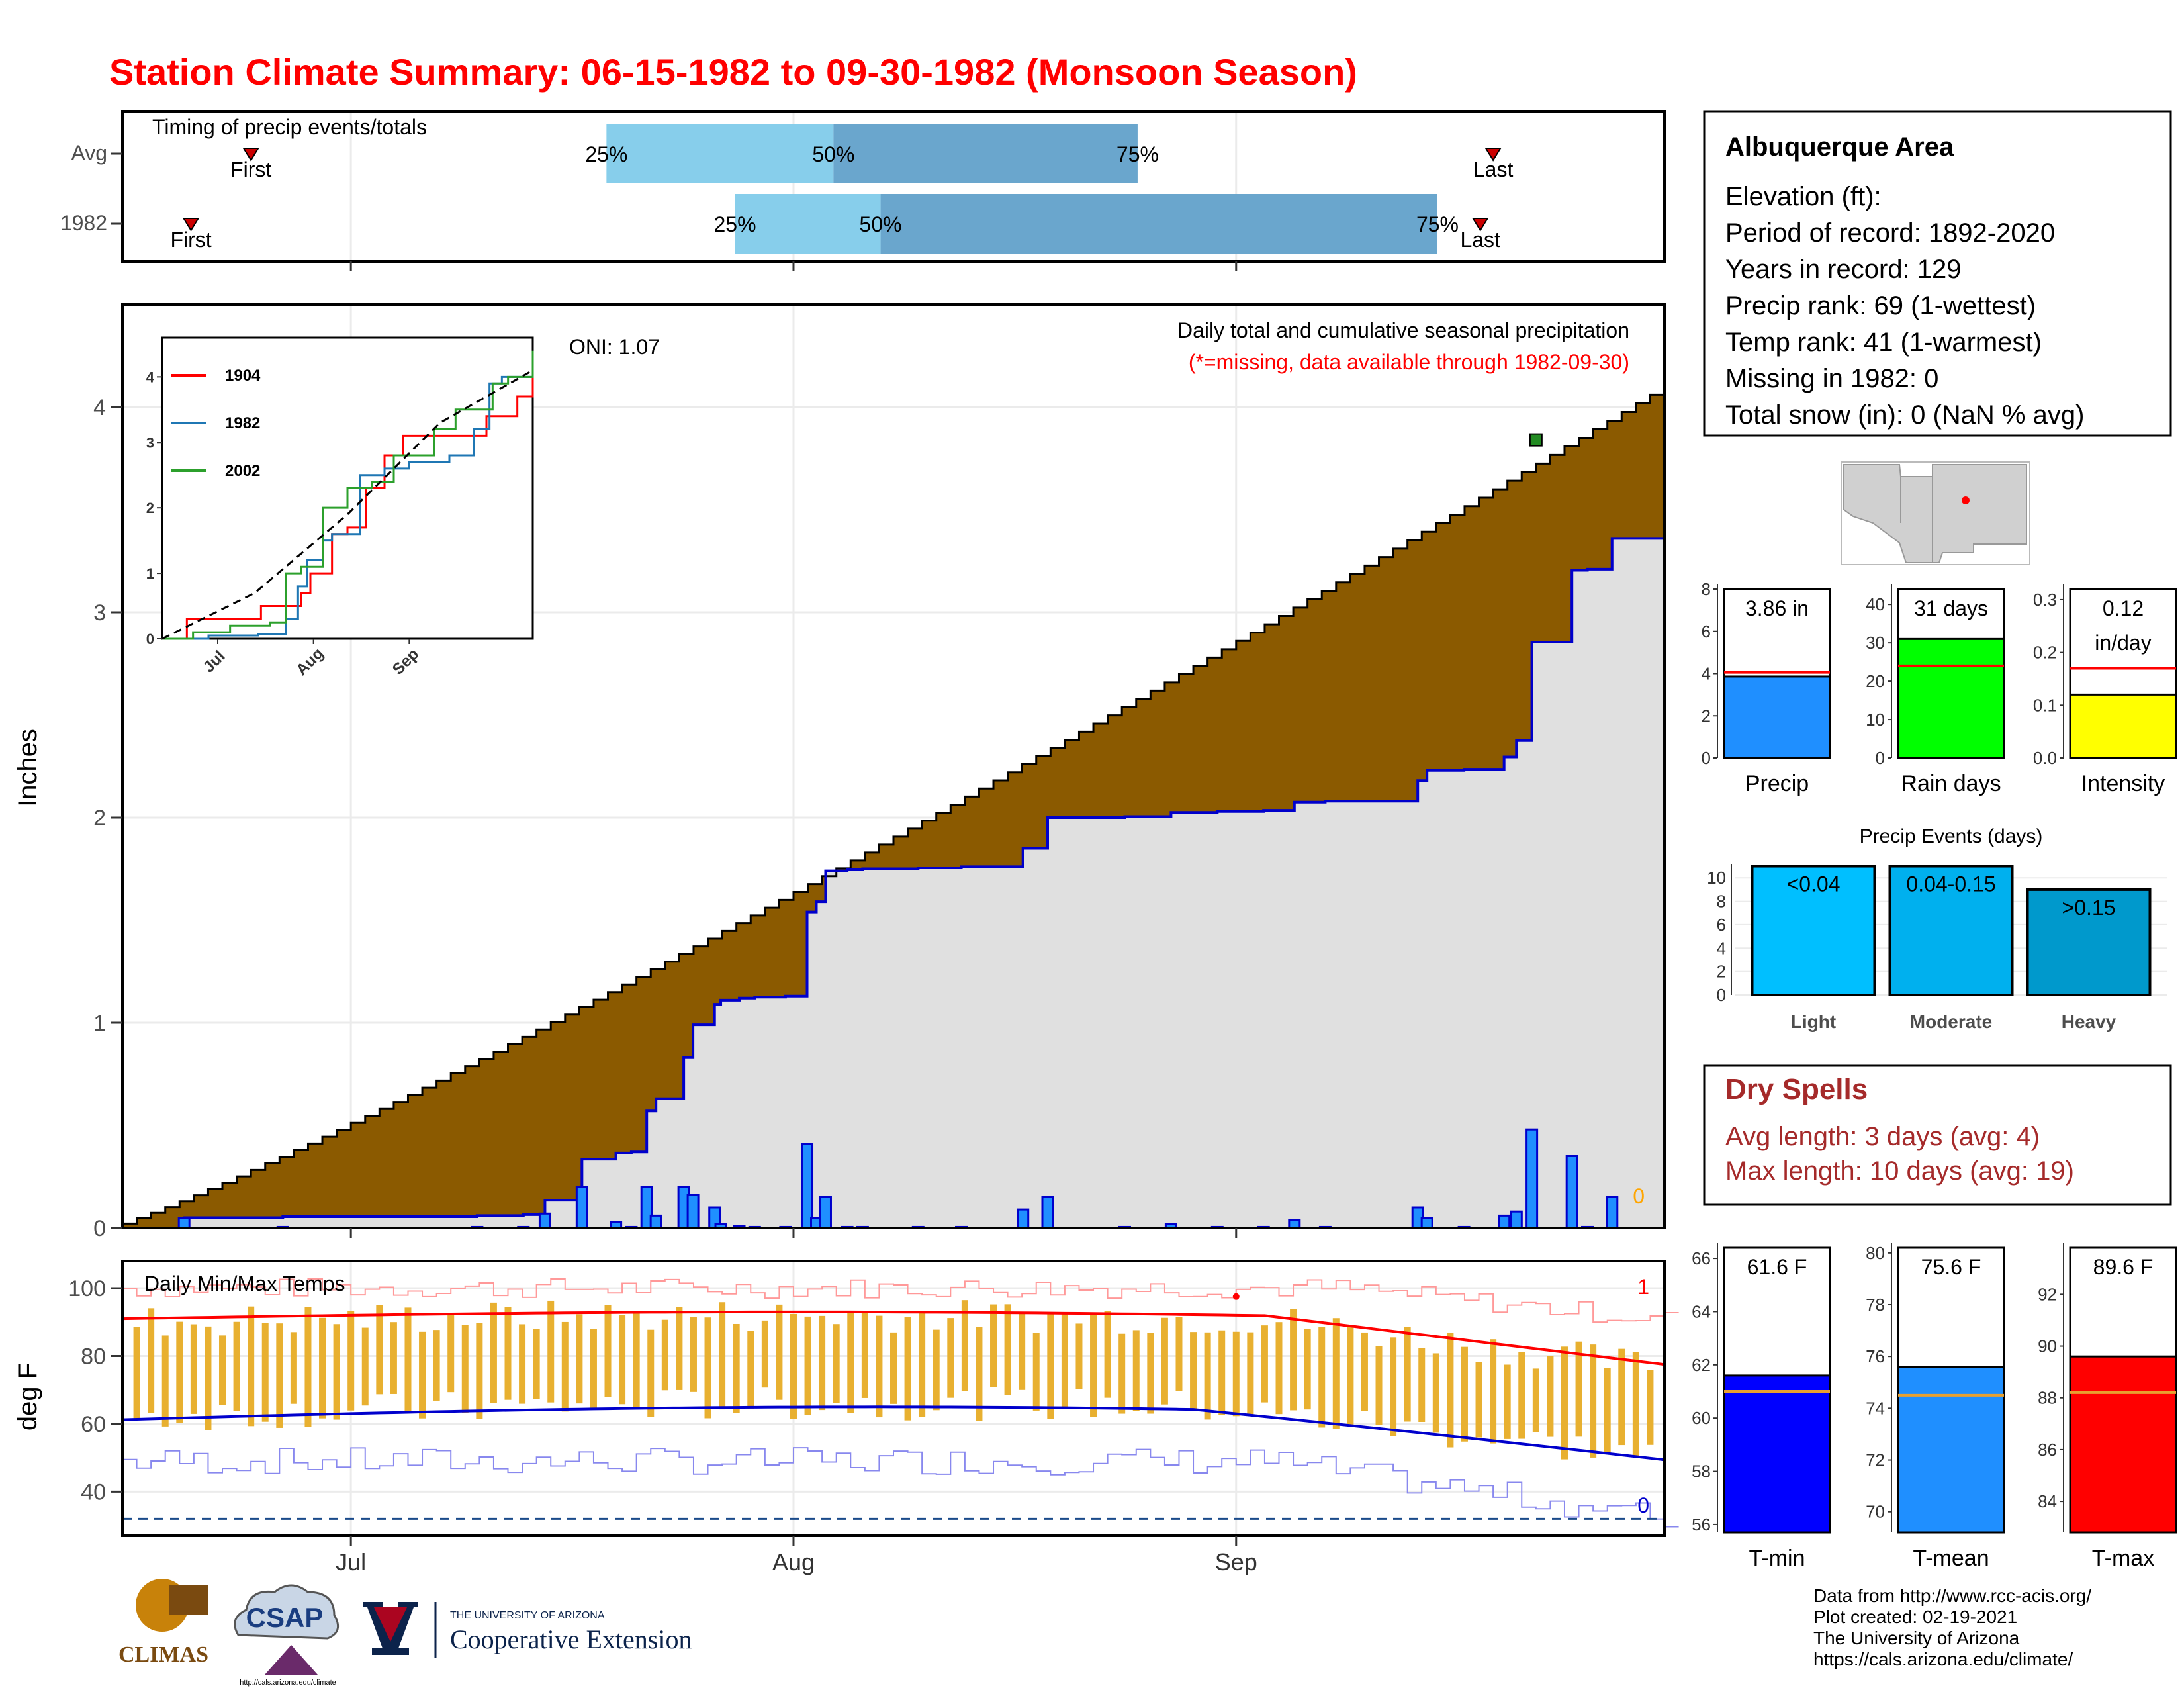 The width and height of the screenshot is (2184, 1688). What do you see at coordinates (1803, 196) in the screenshot?
I see `info-line: Elevation (ft):` at bounding box center [1803, 196].